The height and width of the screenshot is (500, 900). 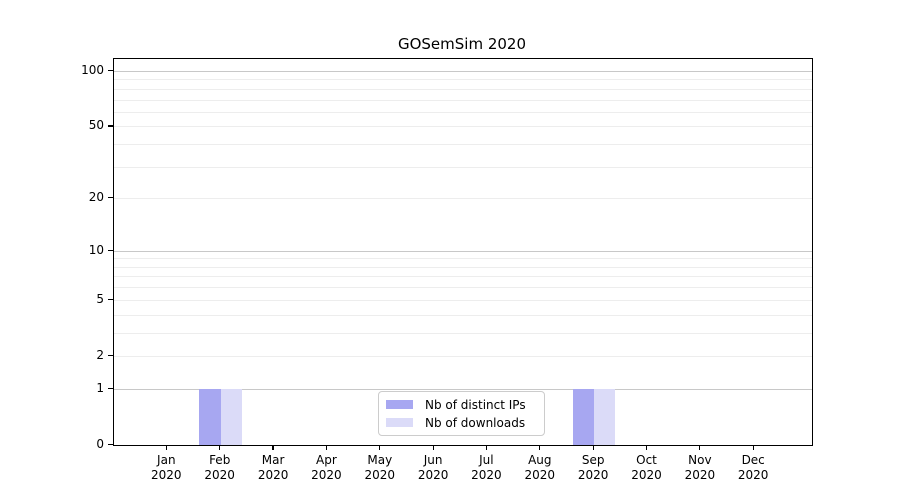 I want to click on y-tick-label-2: 2, so click(x=100, y=355).